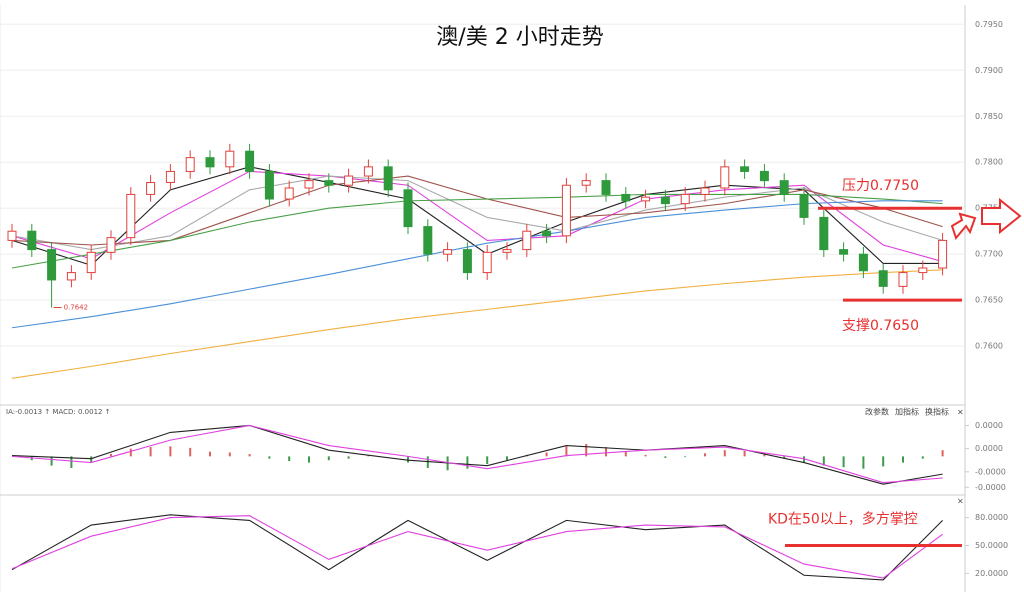  Describe the element at coordinates (989, 24) in the screenshot. I see `y-tick-label: 0.7950` at that location.